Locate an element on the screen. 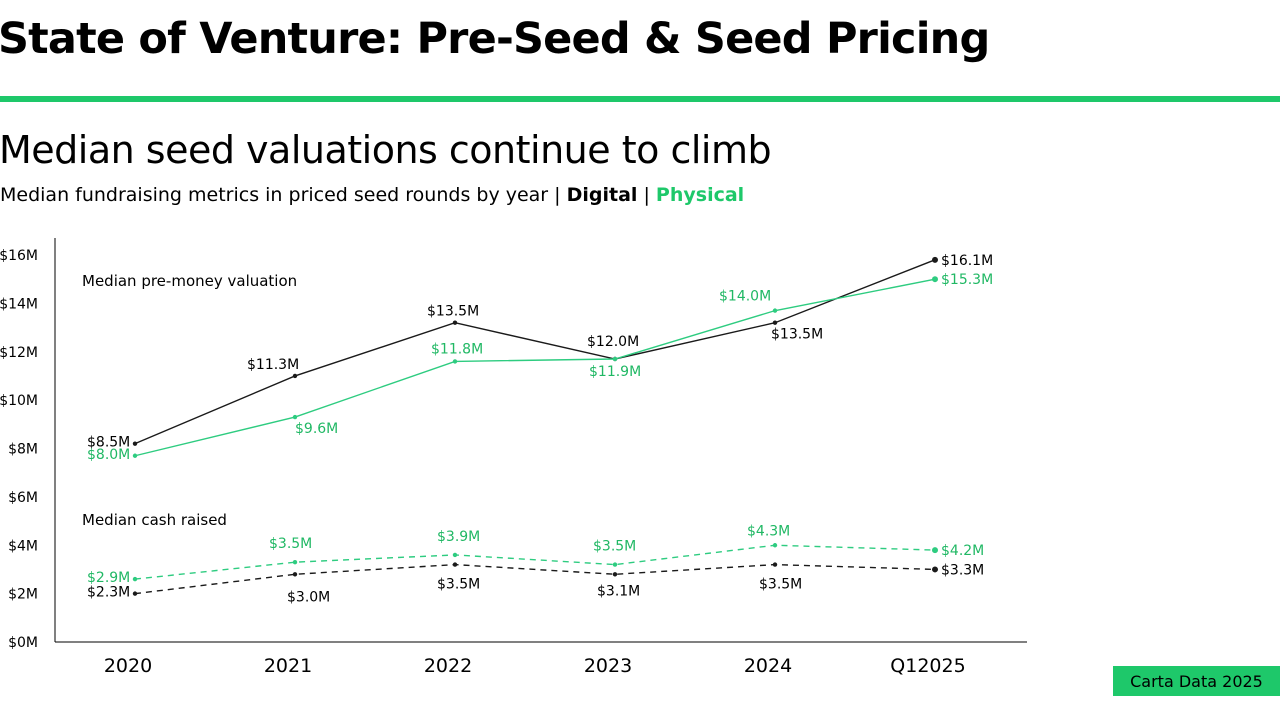 This screenshot has height=720, width=1280. data-label: $11.3M is located at coordinates (273, 365).